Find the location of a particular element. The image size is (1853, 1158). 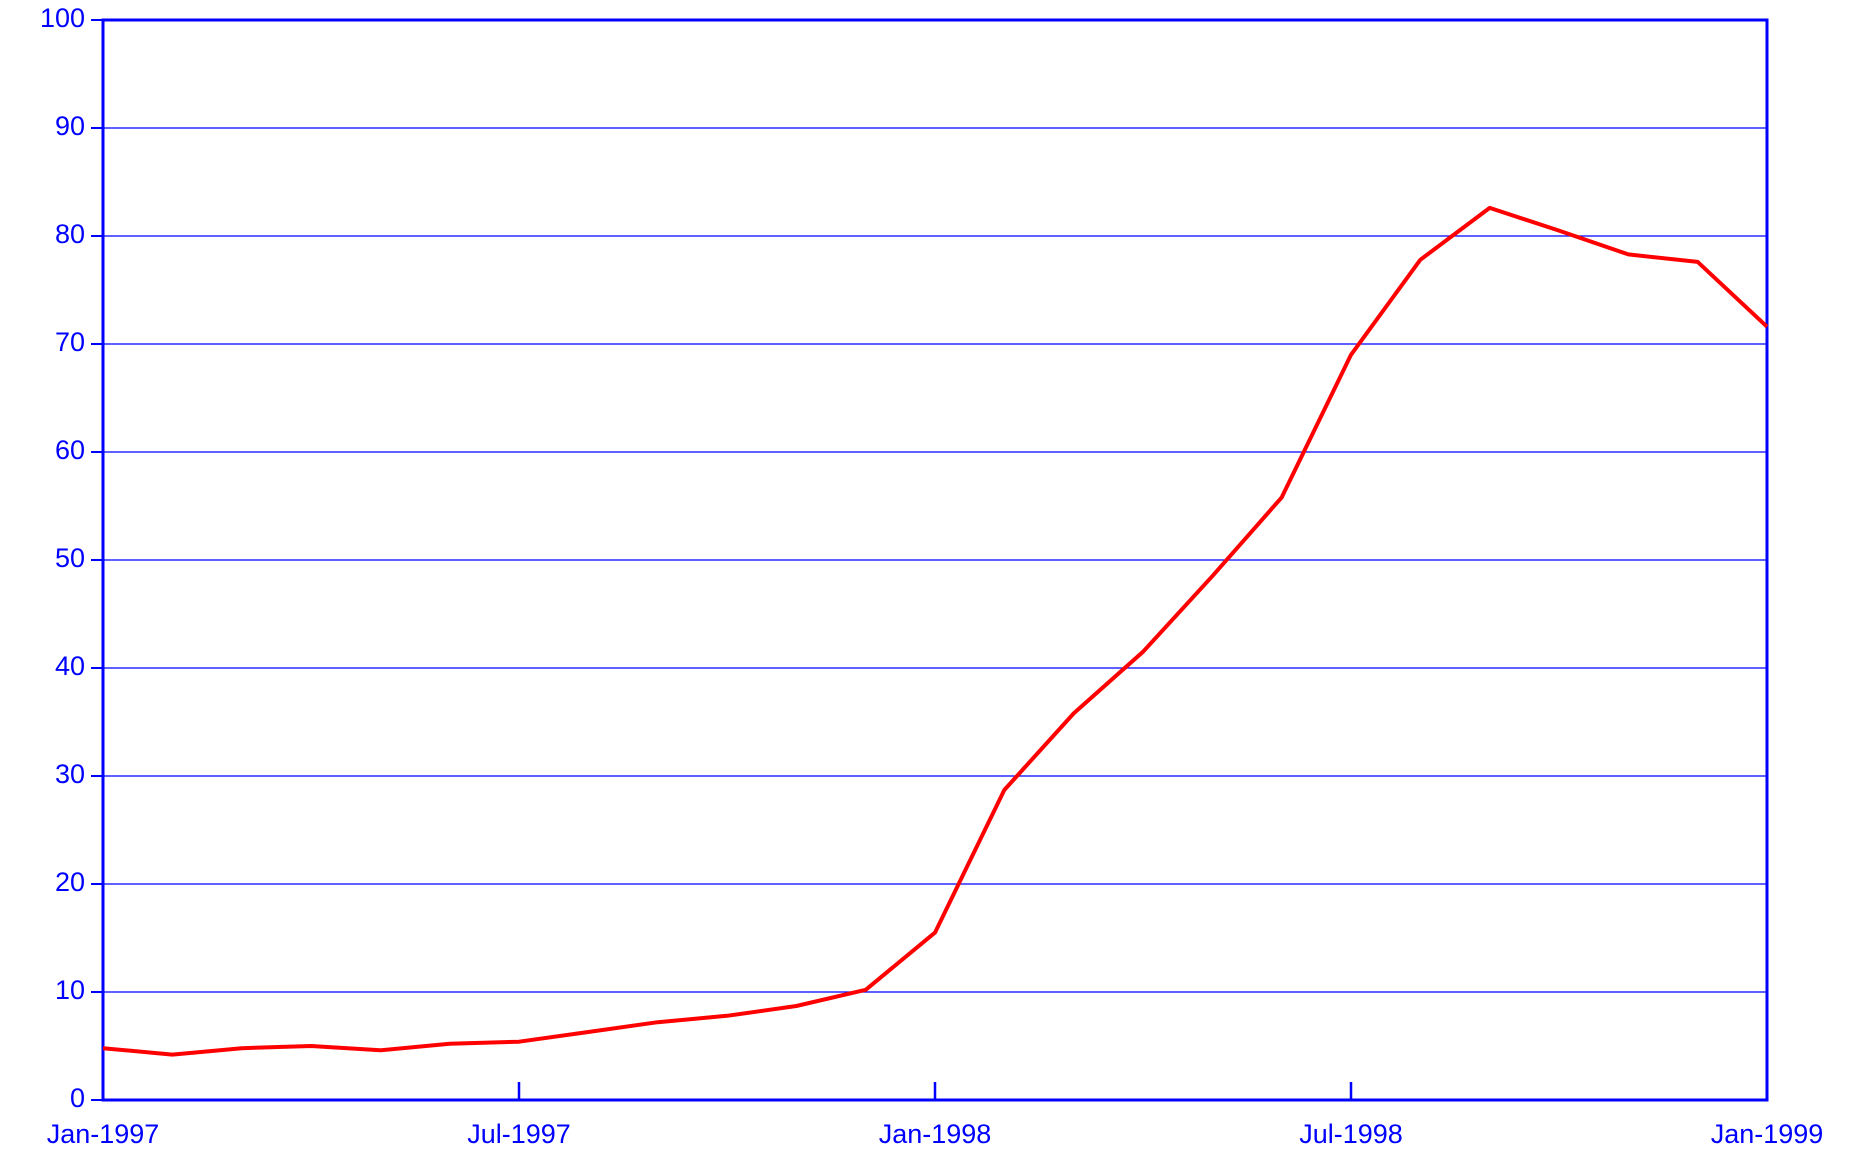

x-tick-label: Jul-1997 is located at coordinates (519, 1134).